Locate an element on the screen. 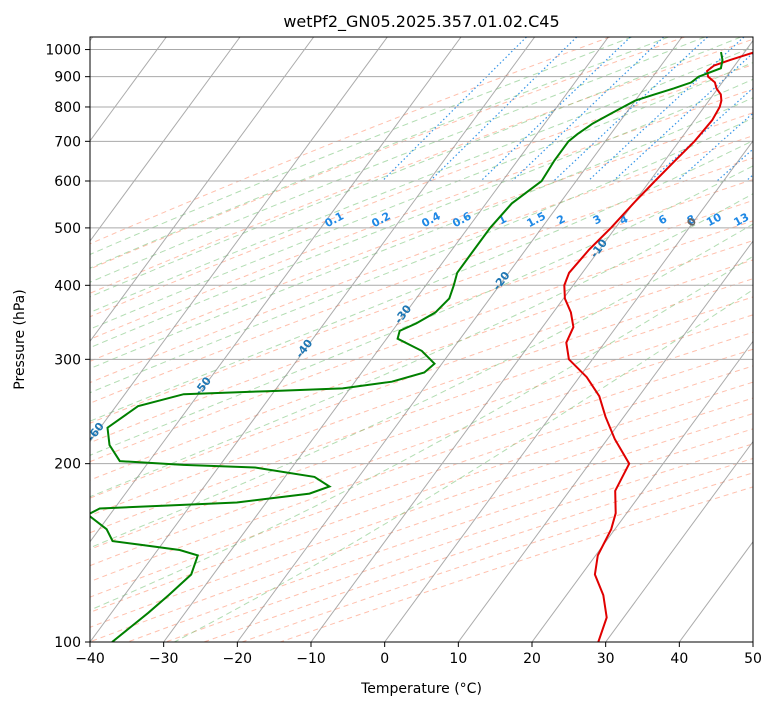  x-tick-label: 50 is located at coordinates (753, 659).